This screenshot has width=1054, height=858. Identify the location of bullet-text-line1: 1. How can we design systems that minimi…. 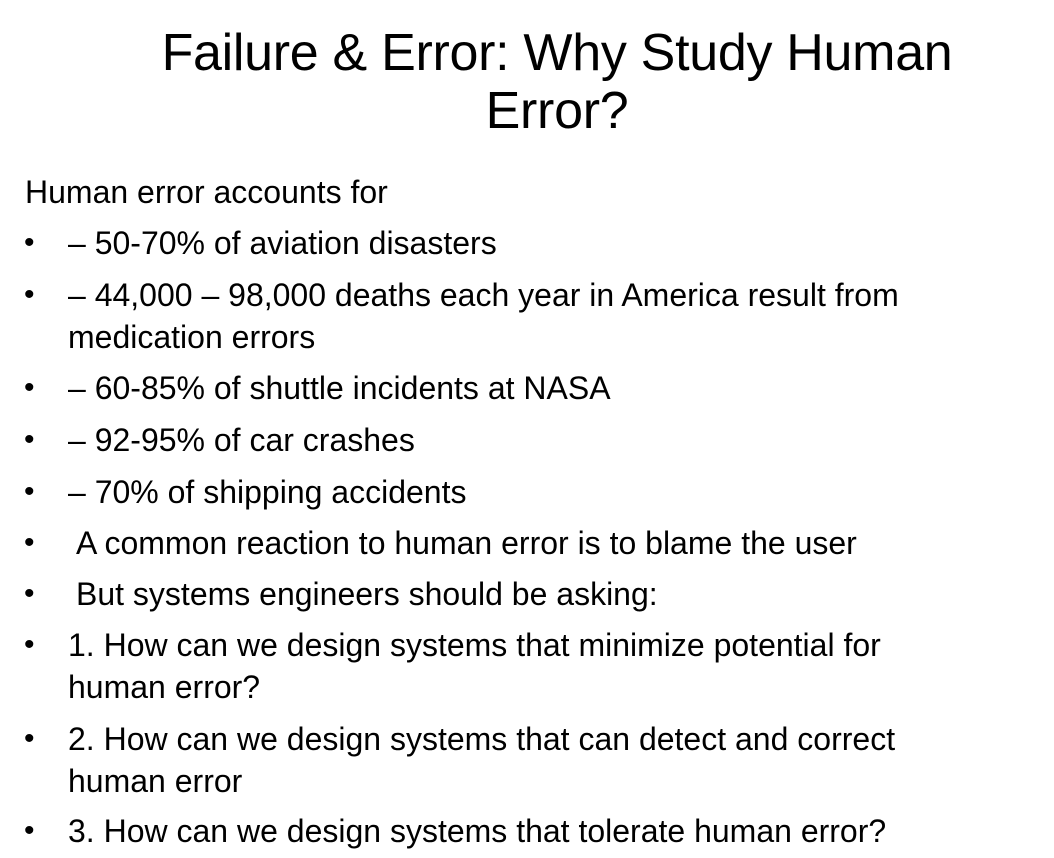
(474, 645).